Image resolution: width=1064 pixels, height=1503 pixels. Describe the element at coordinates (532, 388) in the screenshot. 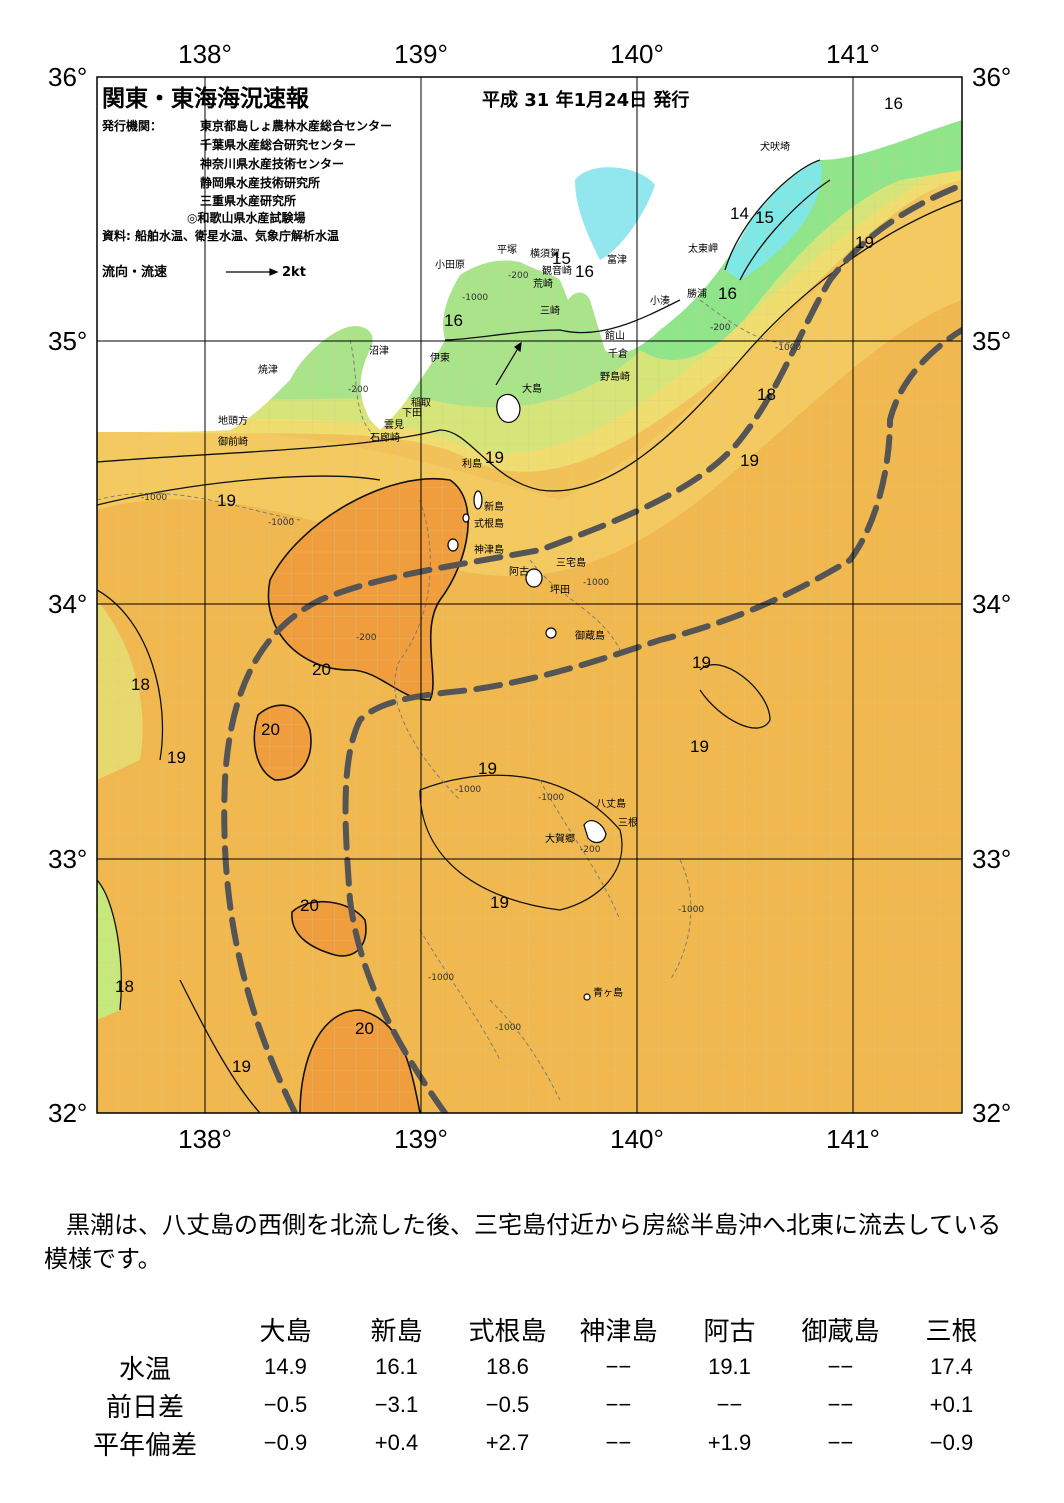

I see `place-oshima: 大島` at that location.